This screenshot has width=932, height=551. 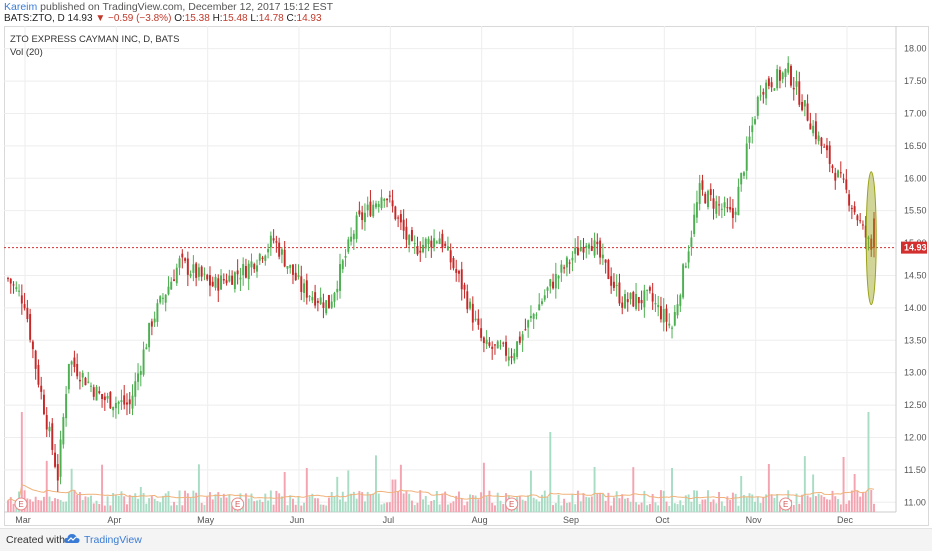 I want to click on cloud-icon, so click(x=72, y=539).